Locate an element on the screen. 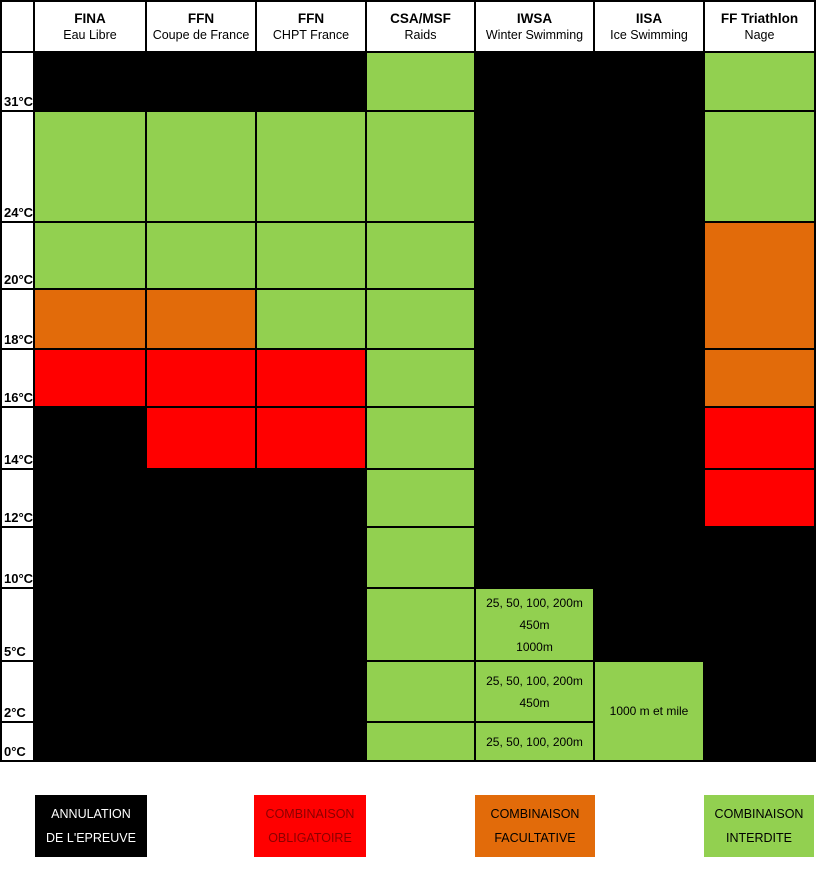 This screenshot has height=874, width=816. temp-row-label: 14°C is located at coordinates (17, 438).